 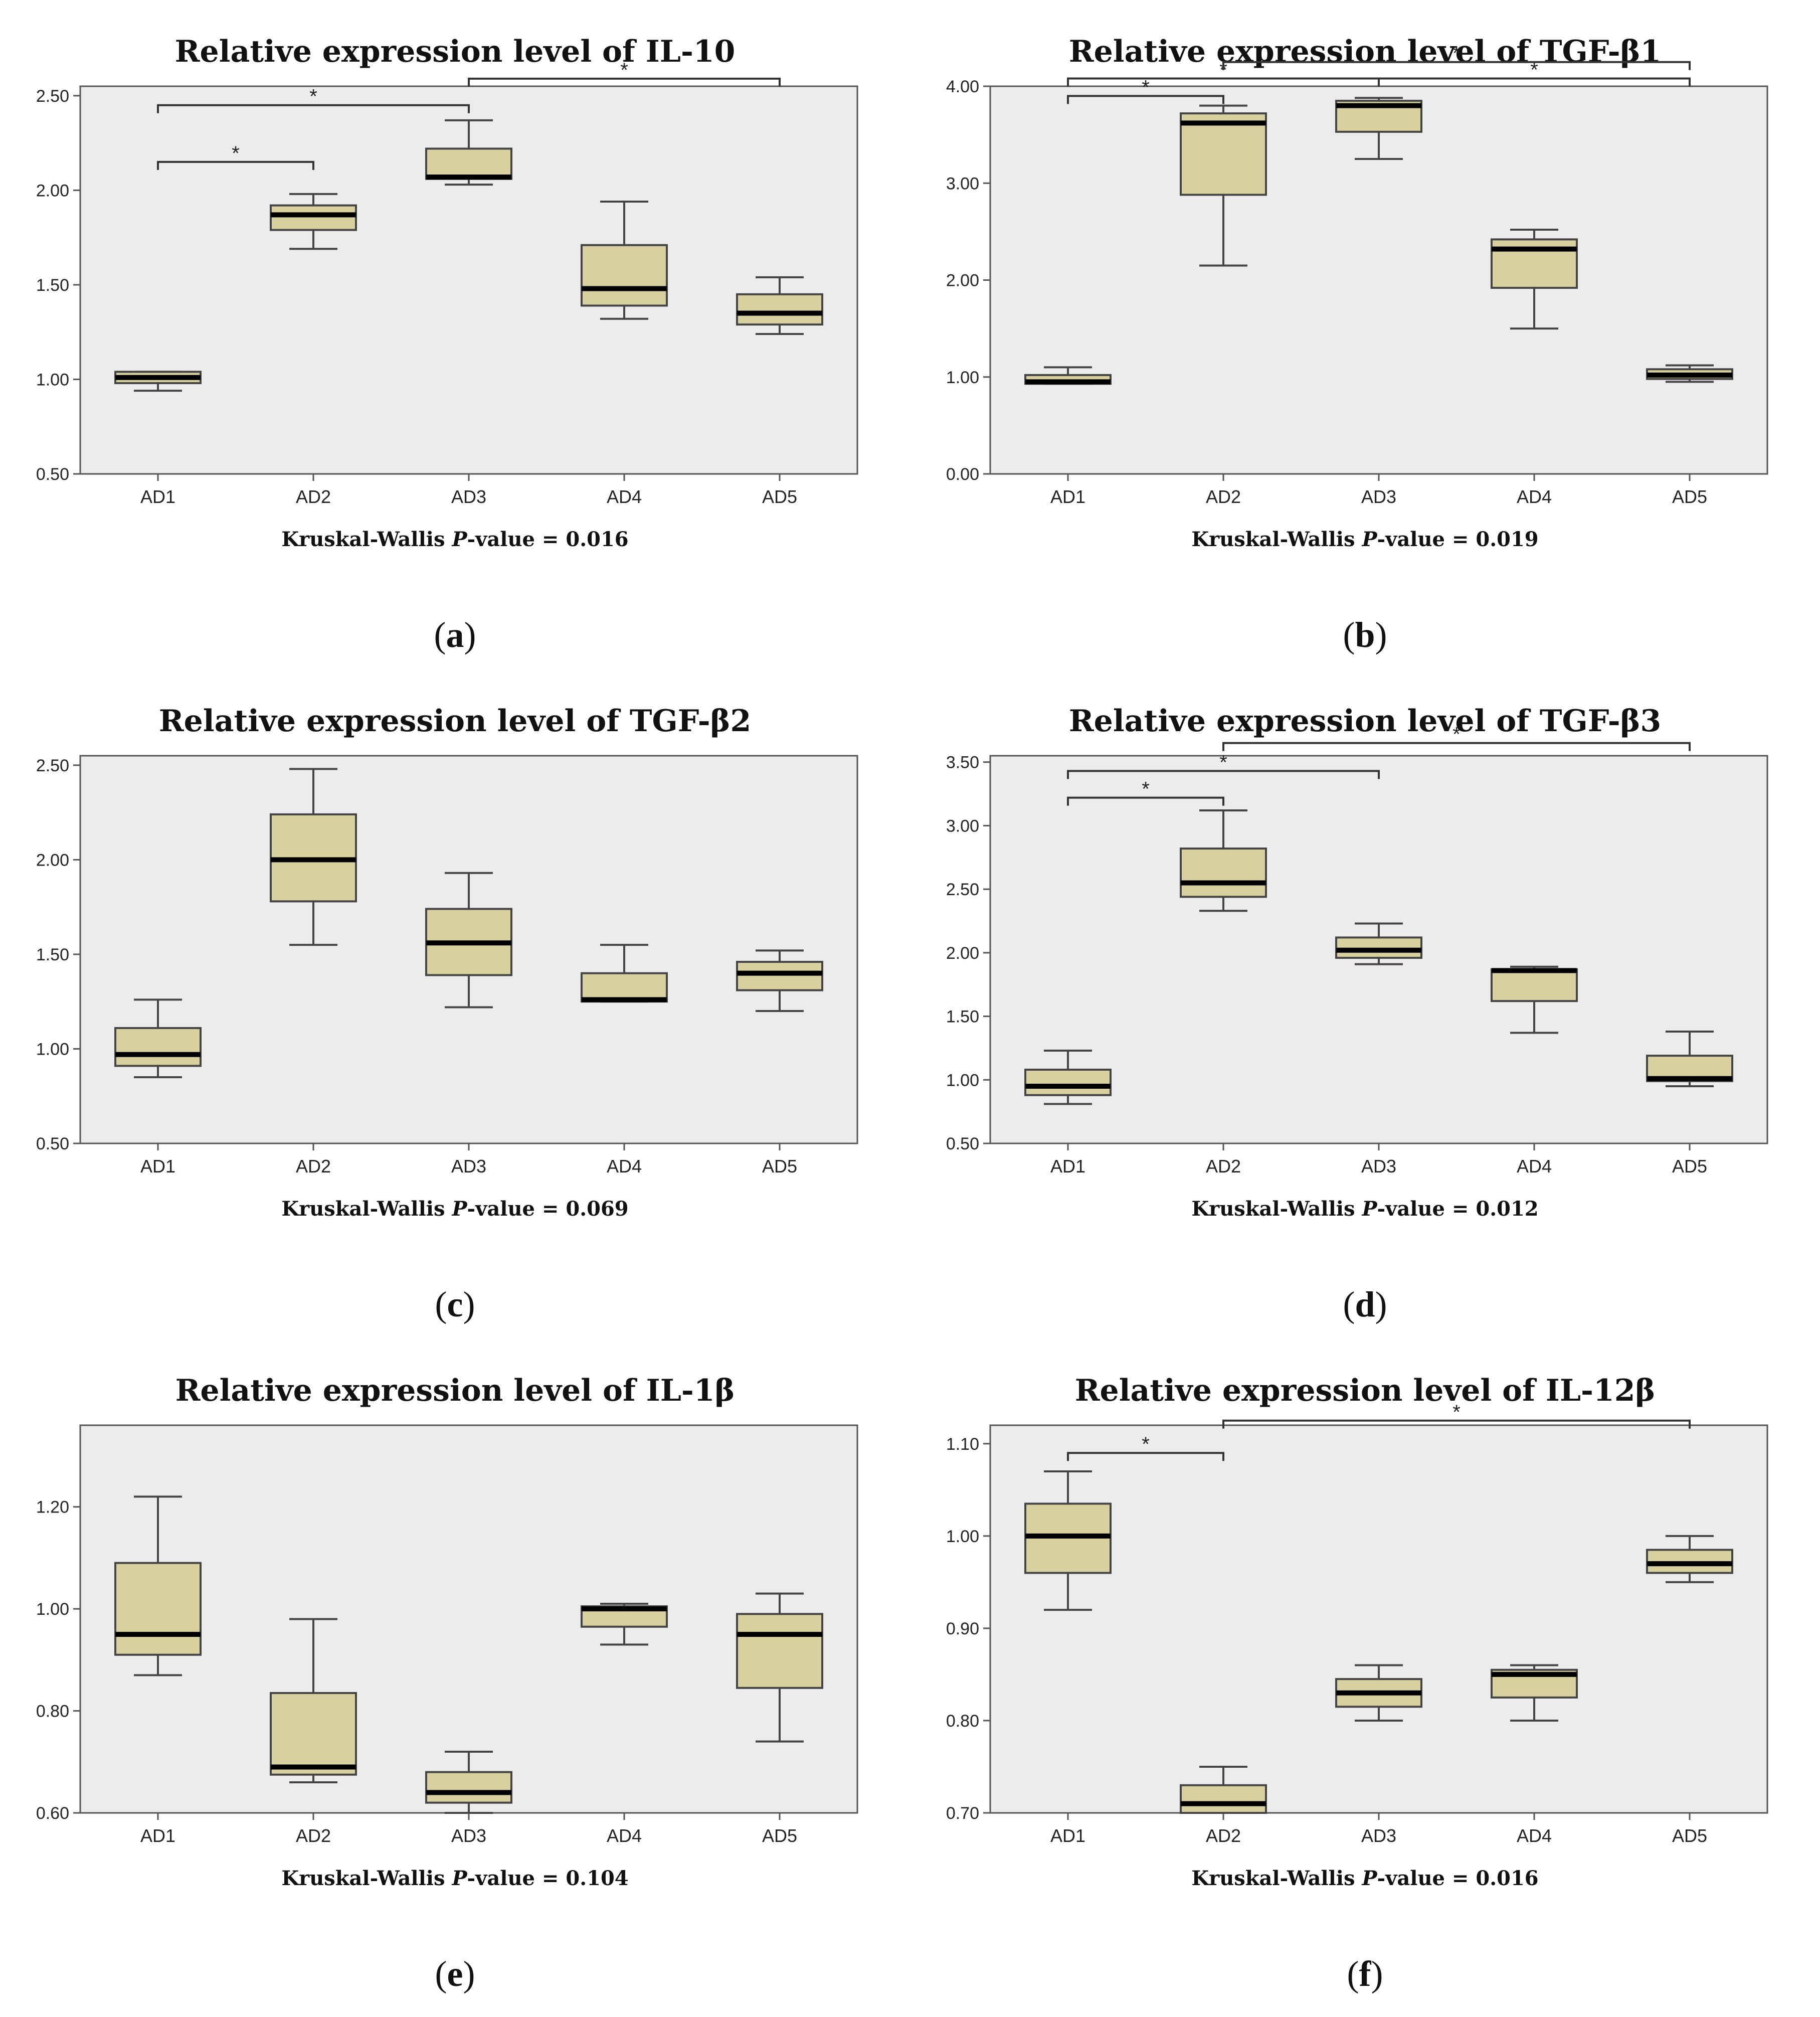 I want to click on chart-title: Relative expression level of TGF-β3, so click(x=1365, y=721).